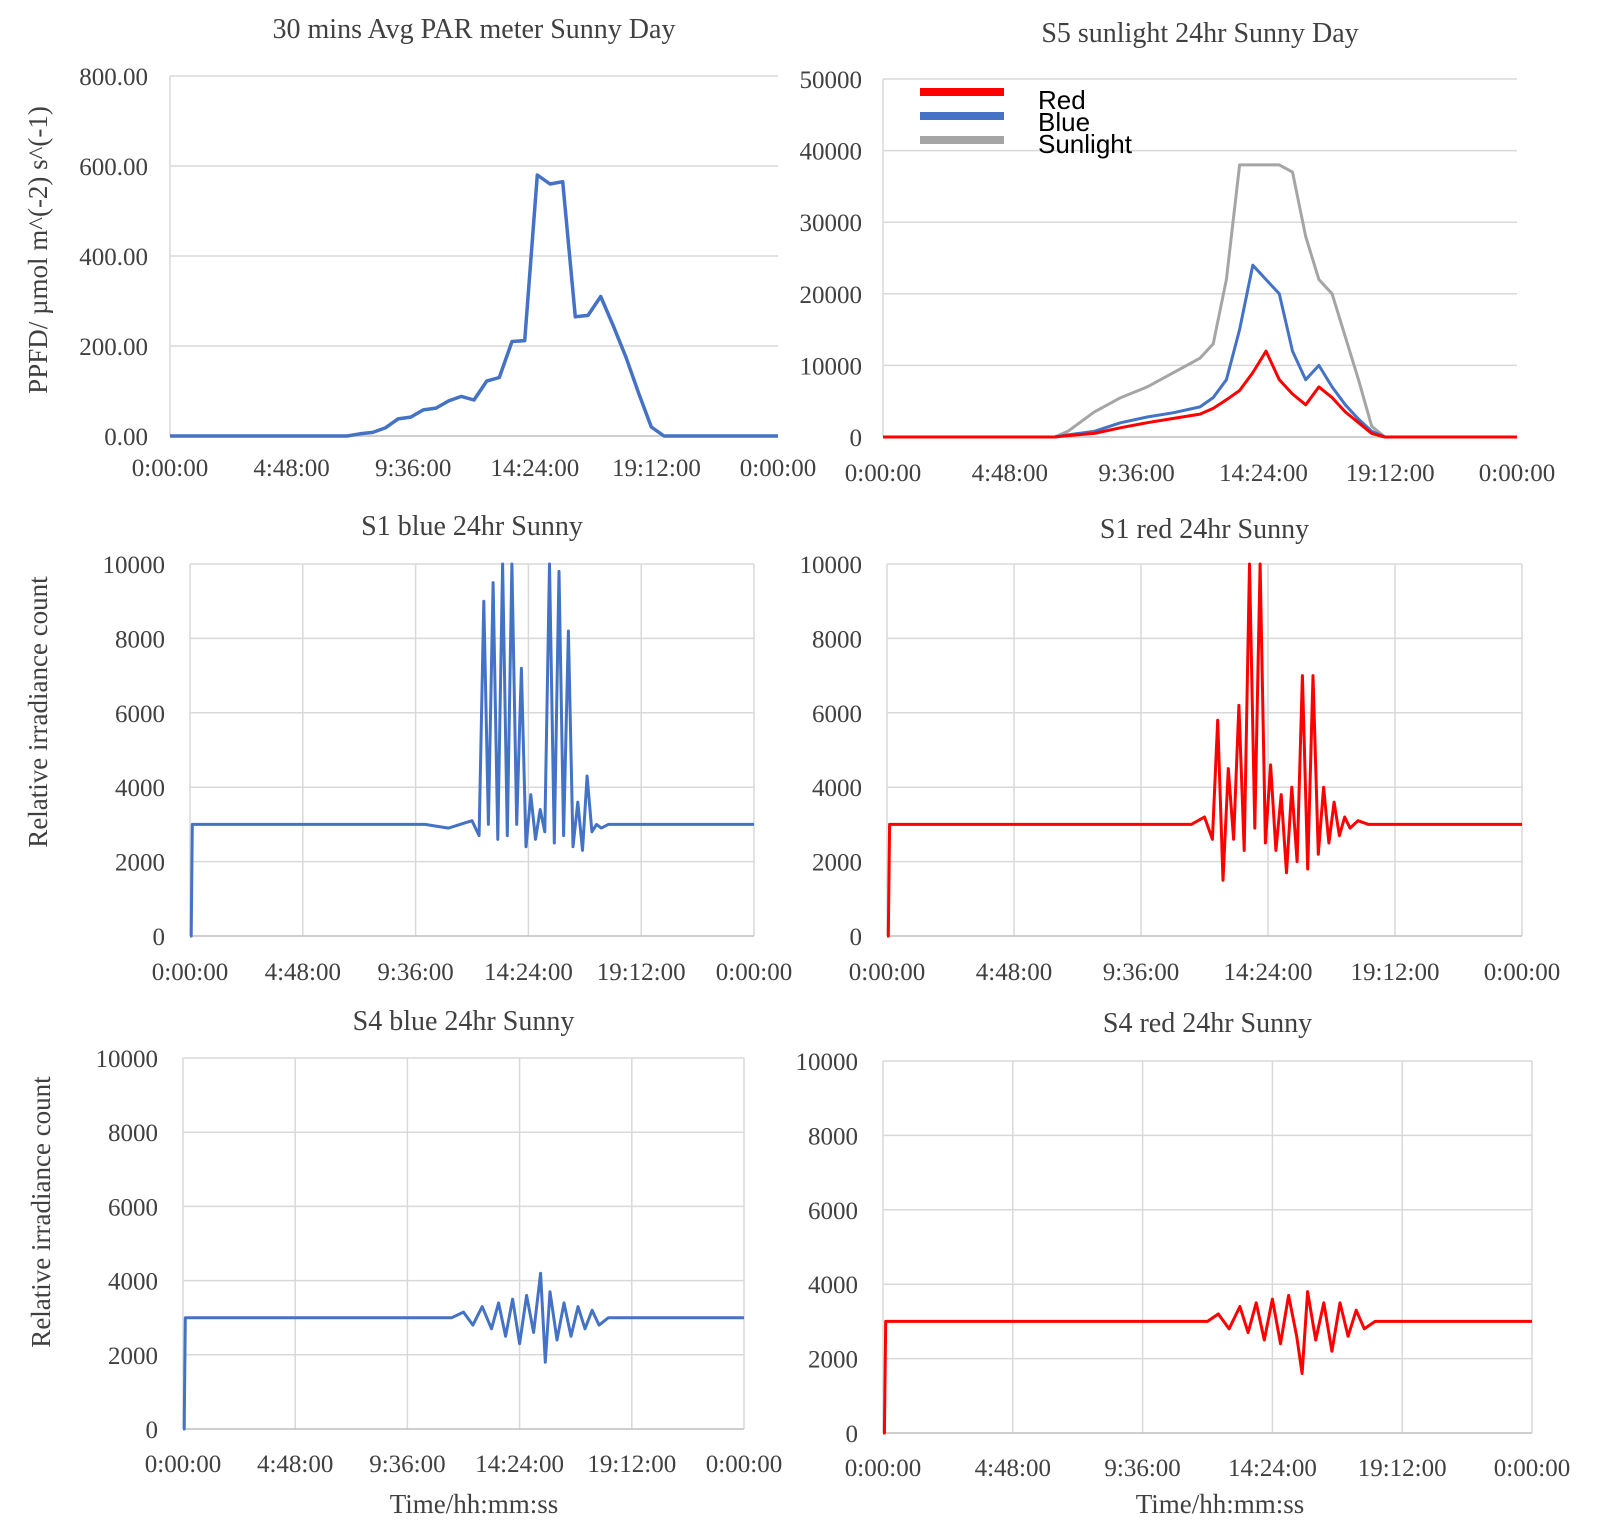 The width and height of the screenshot is (1600, 1533). Describe the element at coordinates (126, 437) in the screenshot. I see `y-tick-label: 0.00` at that location.